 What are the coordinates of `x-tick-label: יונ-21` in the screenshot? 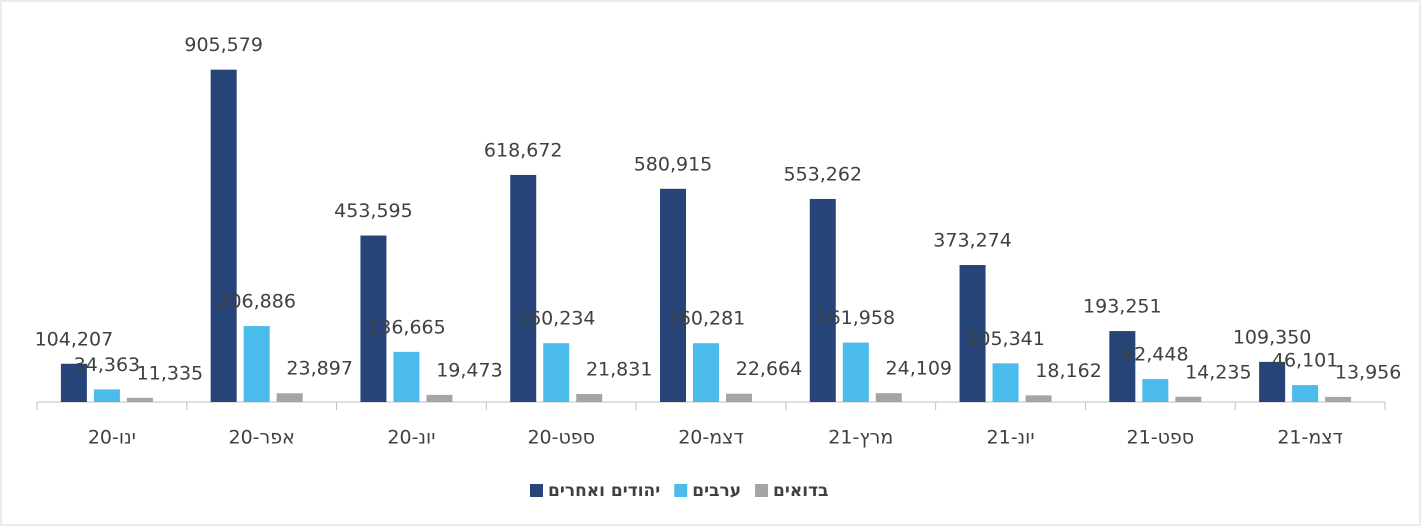 It's located at (1011, 438).